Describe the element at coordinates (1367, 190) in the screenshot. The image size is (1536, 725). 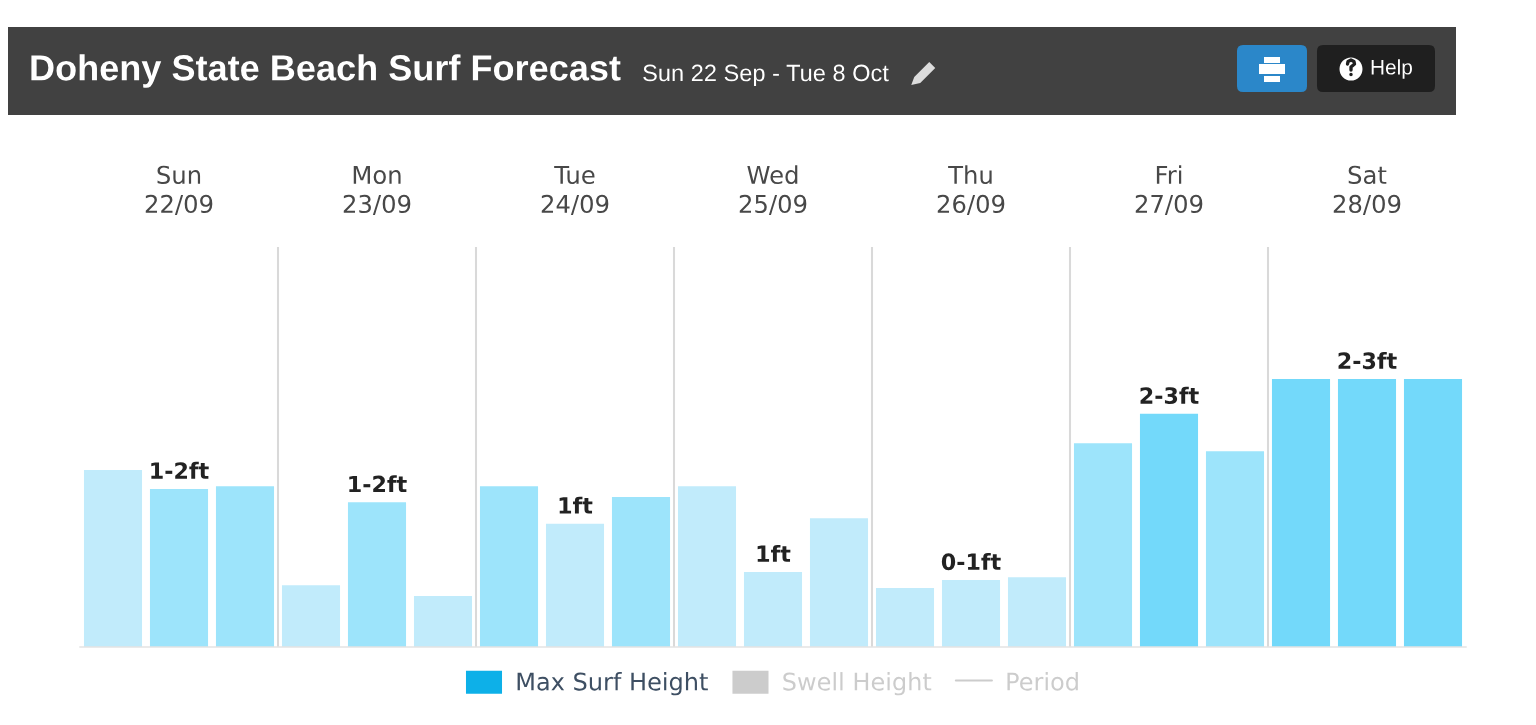
I see `x-tick-label: Sat 28/09` at that location.